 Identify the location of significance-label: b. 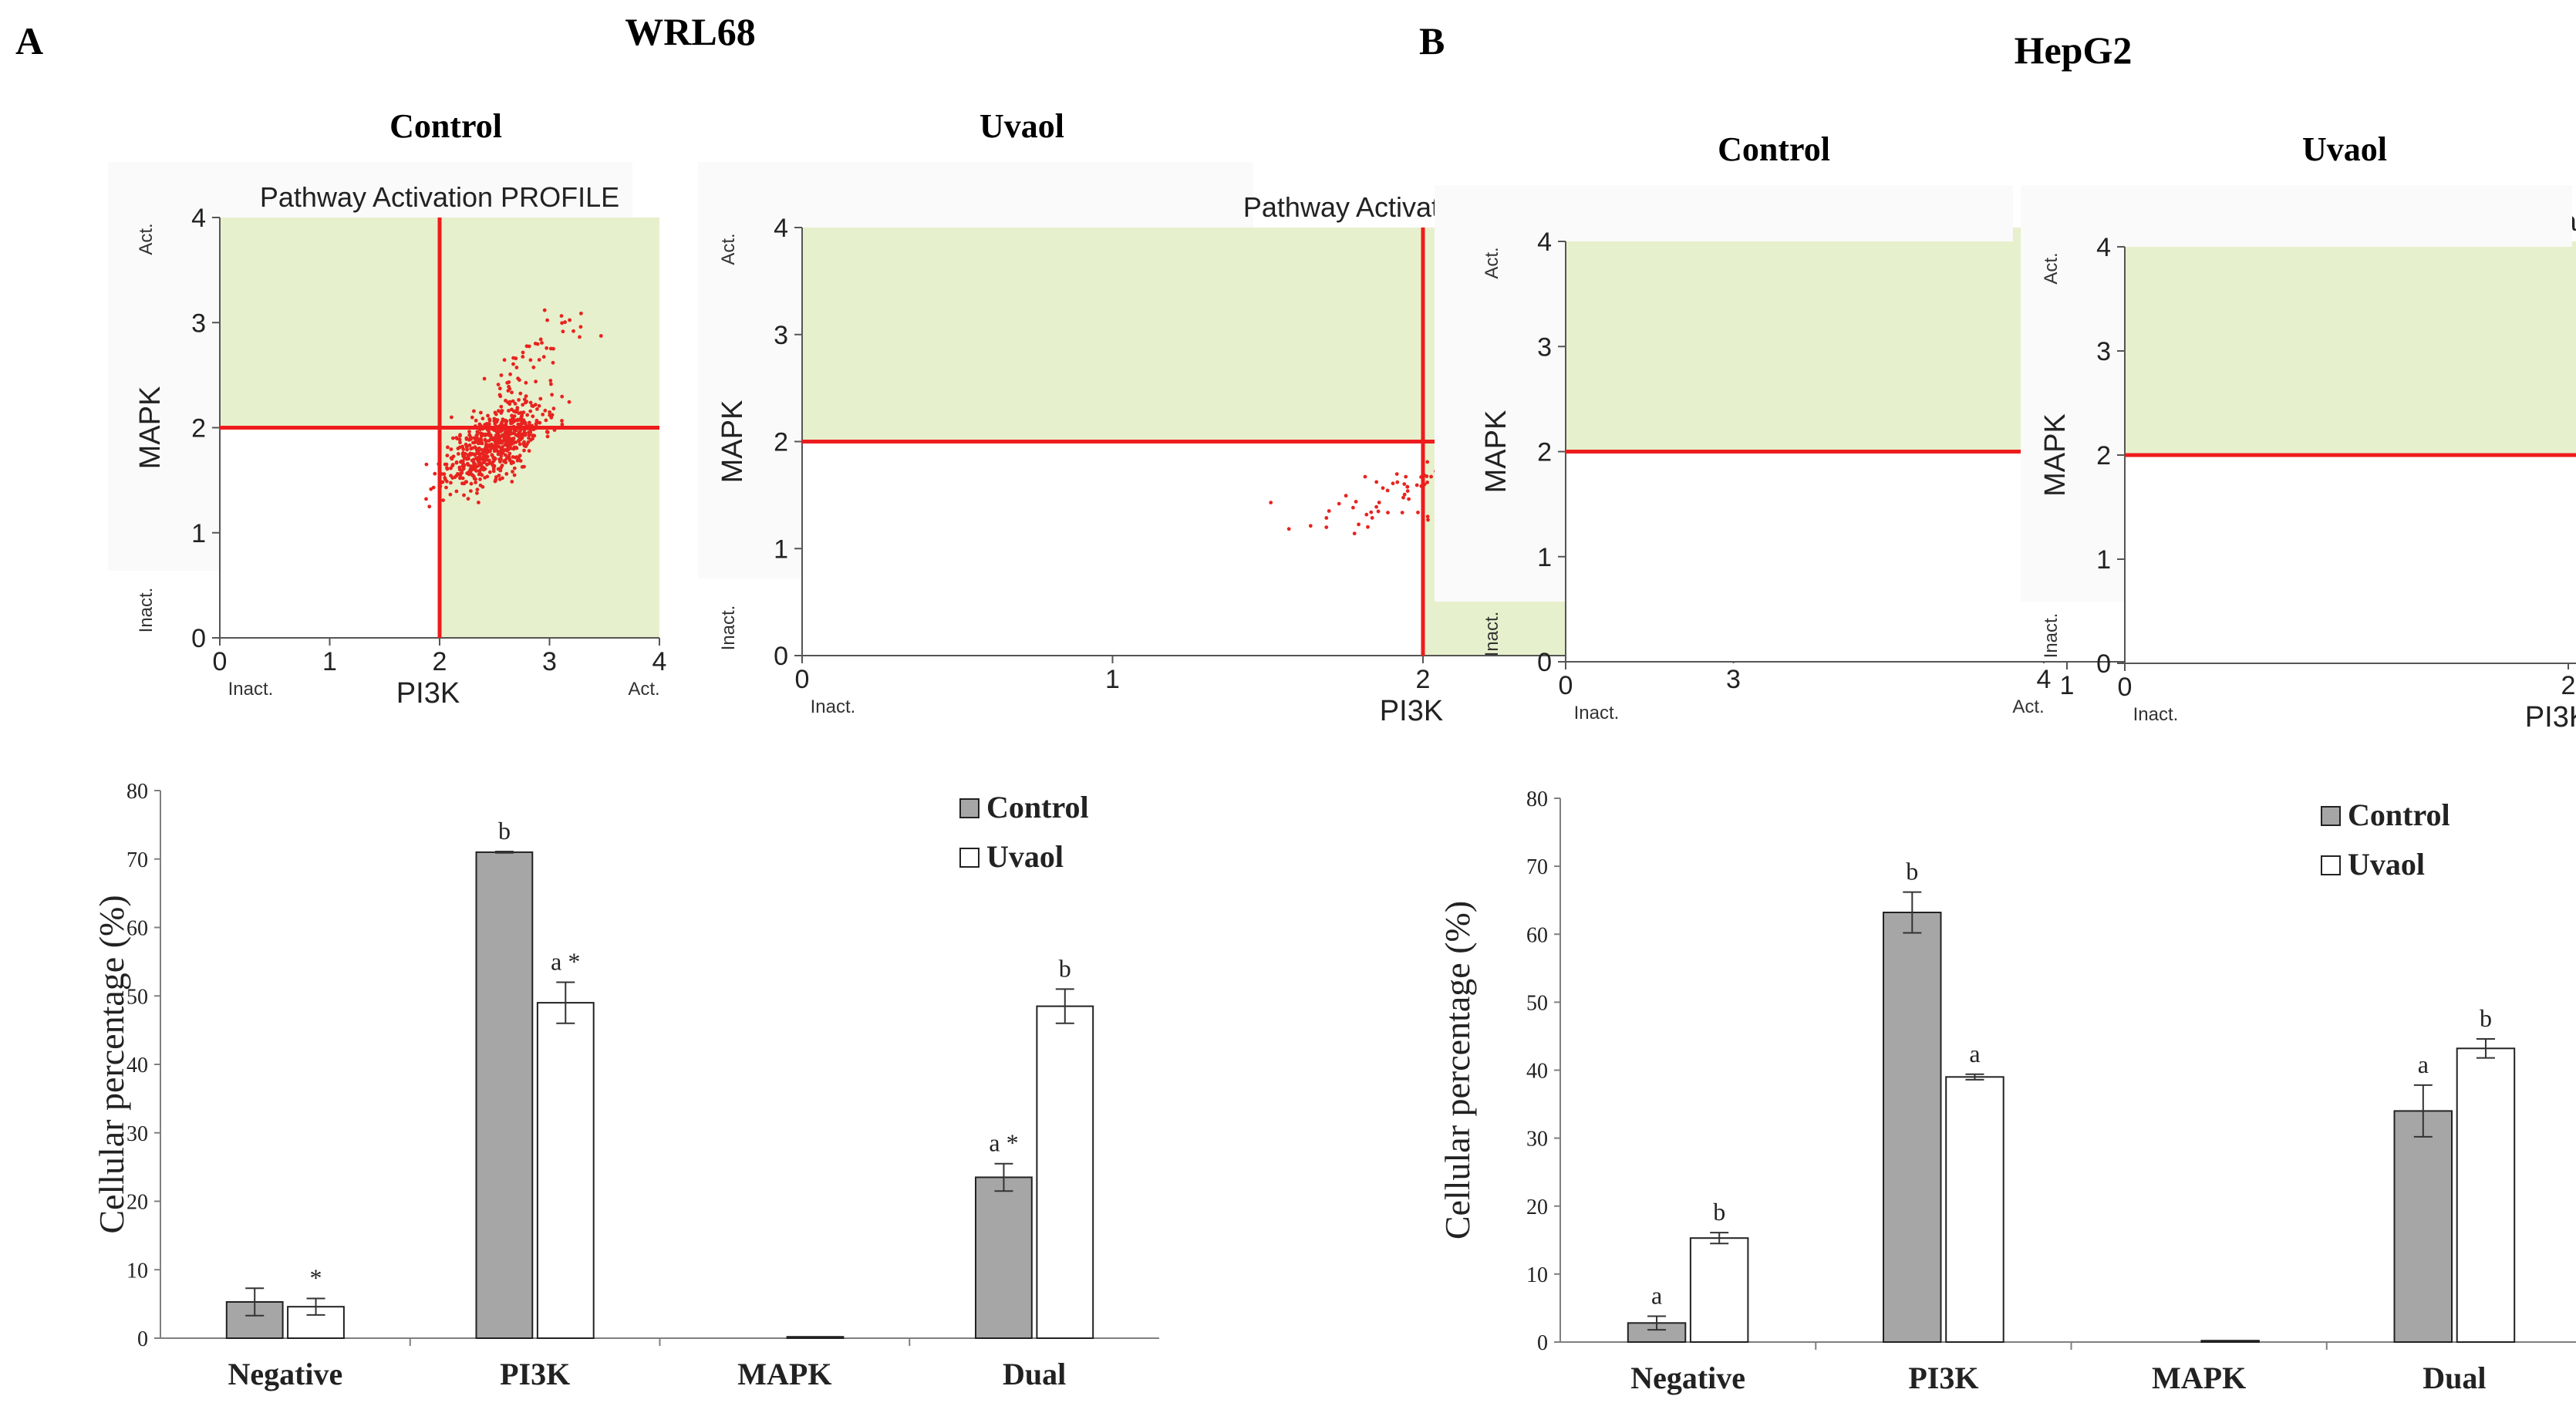
(2486, 1018).